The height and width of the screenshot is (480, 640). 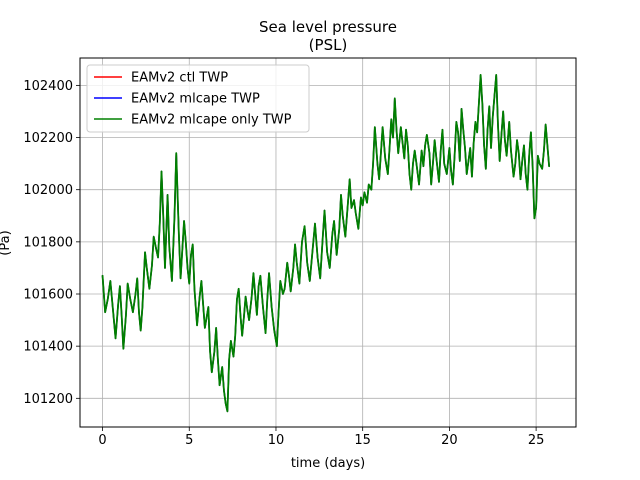 What do you see at coordinates (449, 440) in the screenshot?
I see `x-tick-label: 20` at bounding box center [449, 440].